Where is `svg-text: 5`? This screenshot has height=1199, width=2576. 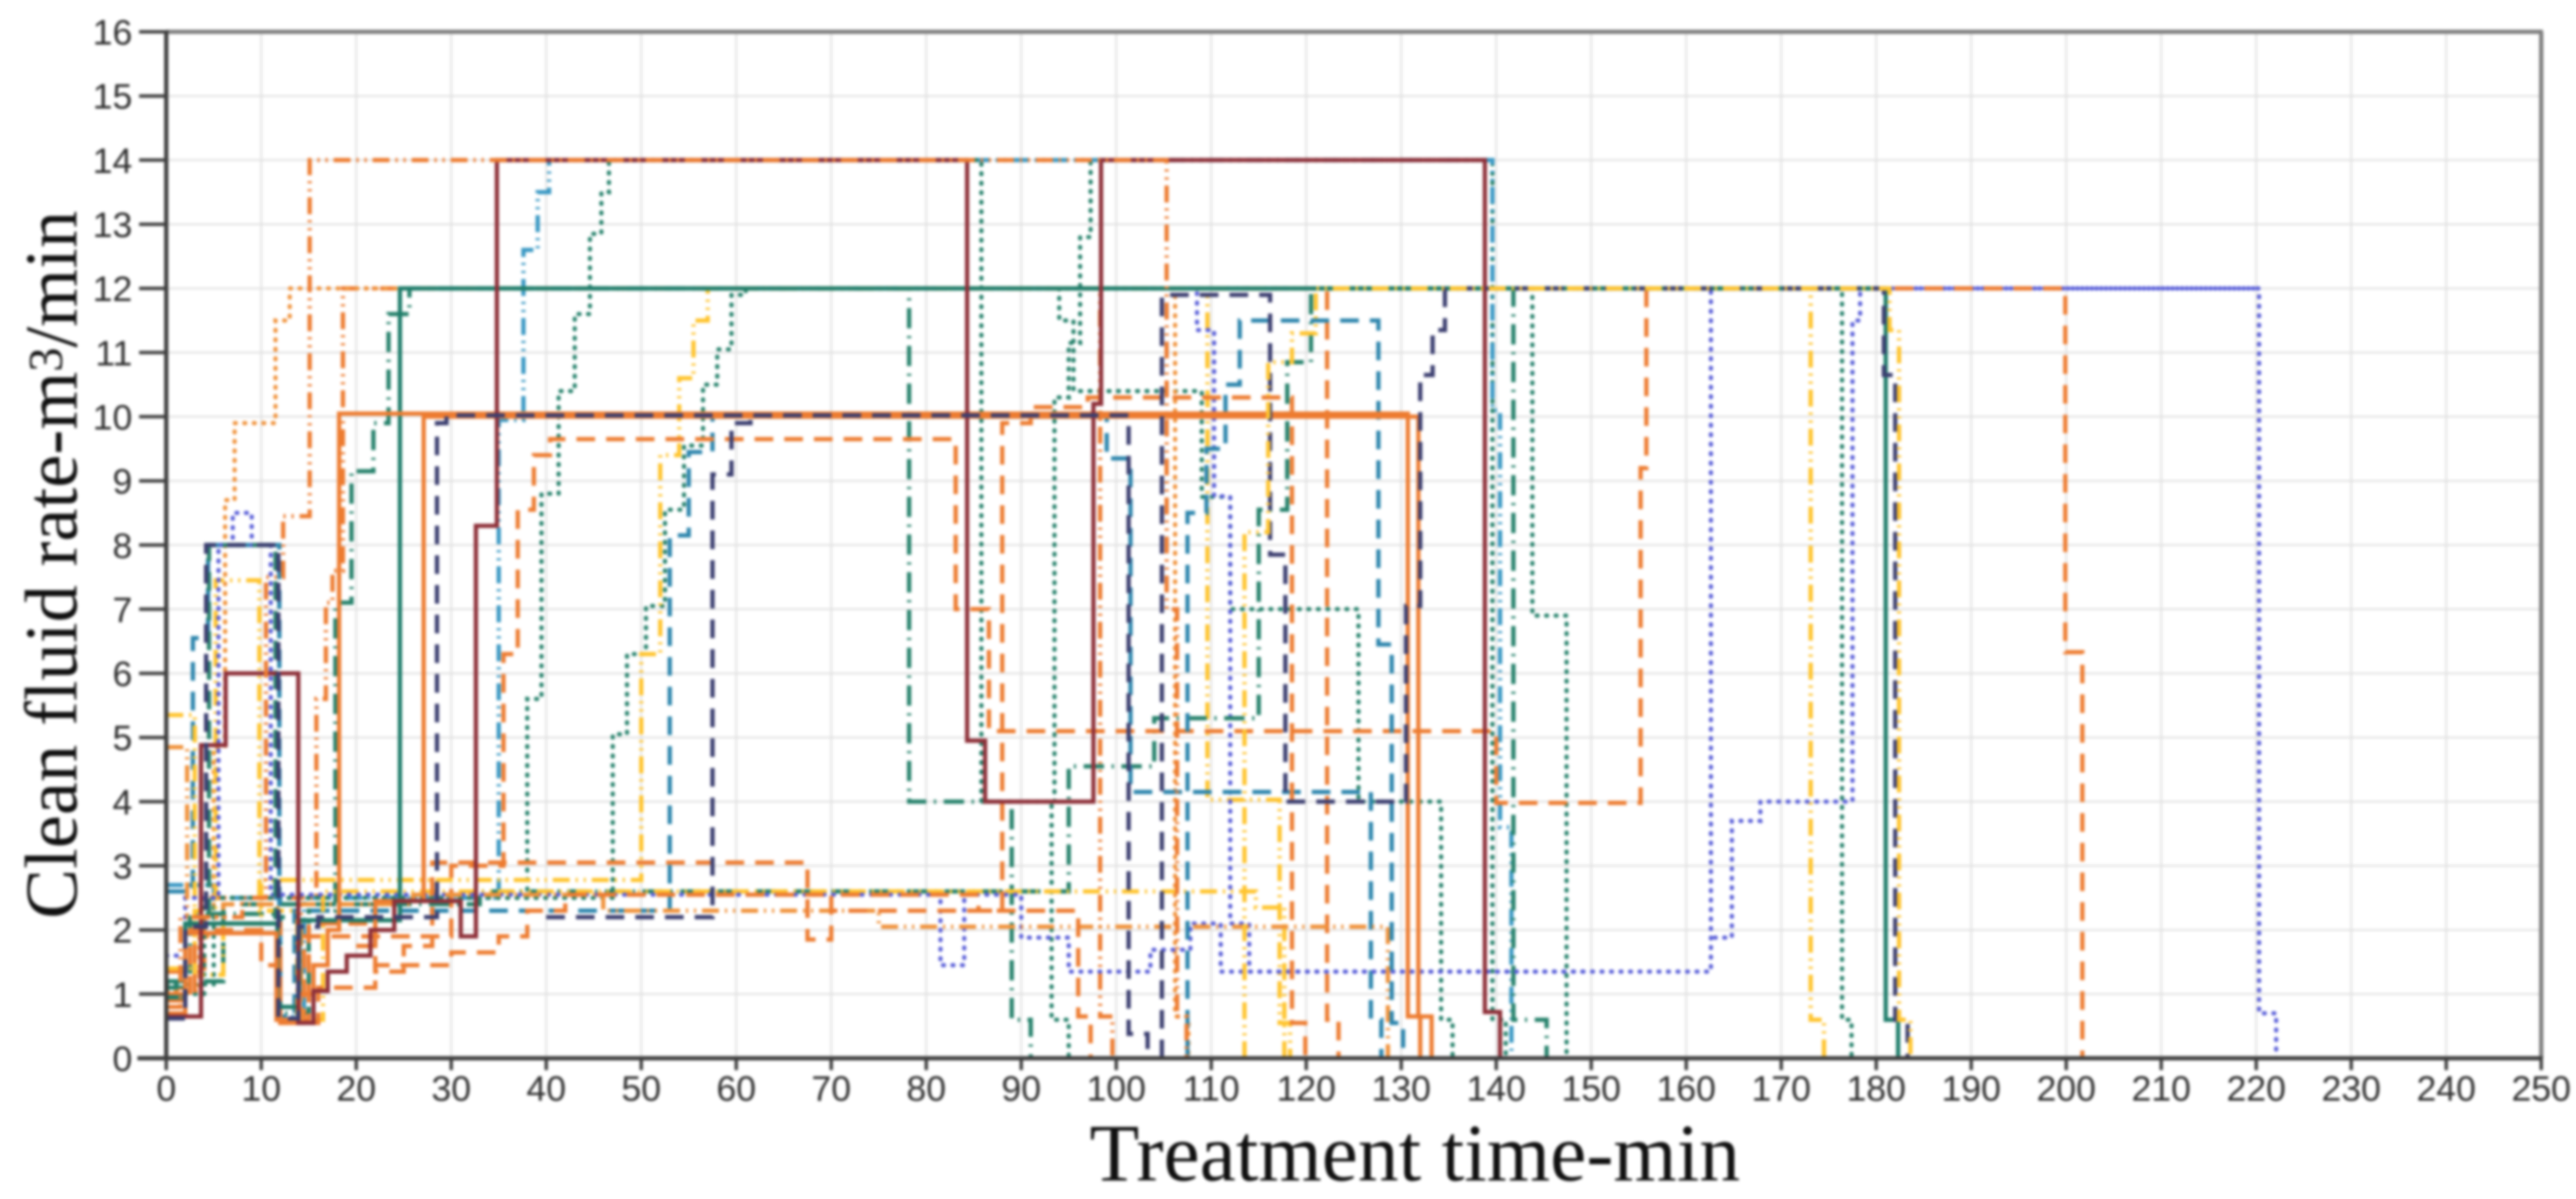
svg-text: 5 is located at coordinates (122, 738).